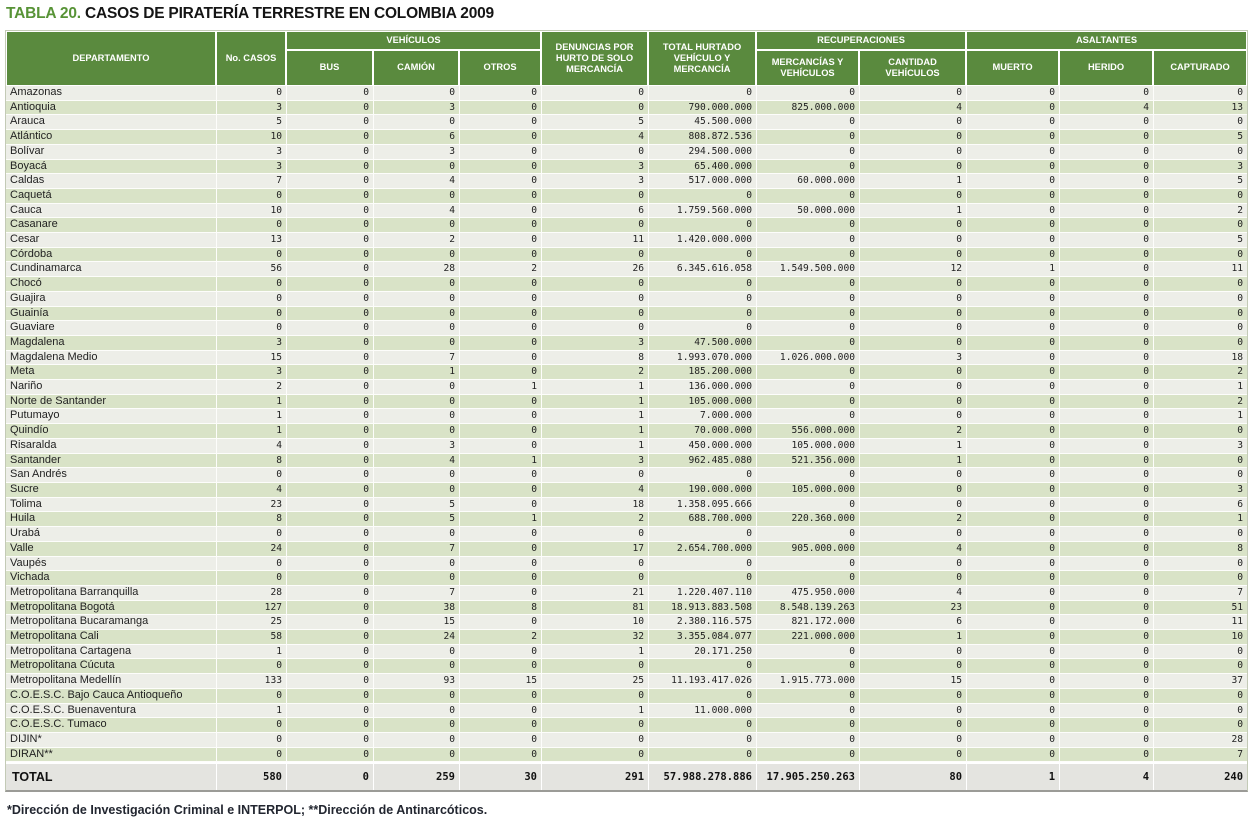 The height and width of the screenshot is (832, 1251). I want to click on value-cell: 821.172.000, so click(808, 623).